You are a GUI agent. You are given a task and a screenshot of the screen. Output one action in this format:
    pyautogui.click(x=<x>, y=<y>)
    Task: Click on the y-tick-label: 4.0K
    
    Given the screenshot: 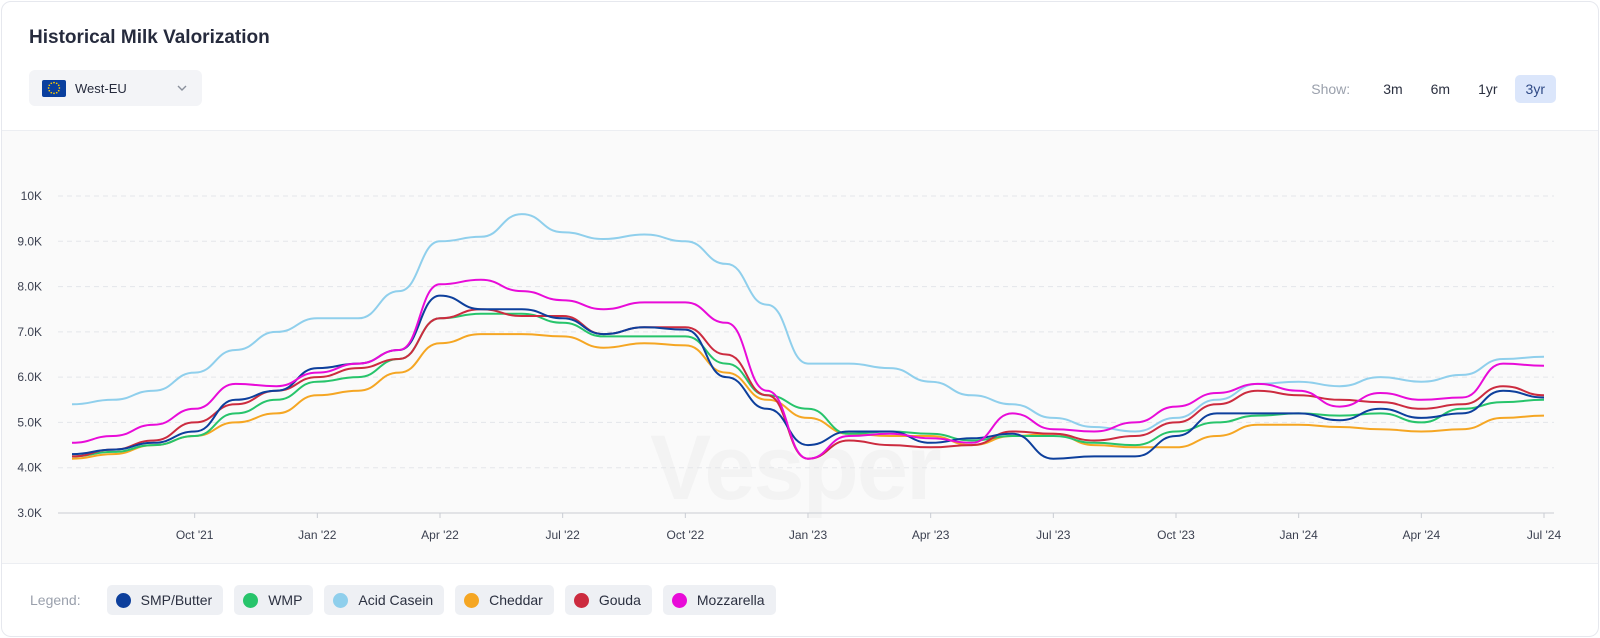 What is the action you would take?
    pyautogui.click(x=29, y=468)
    